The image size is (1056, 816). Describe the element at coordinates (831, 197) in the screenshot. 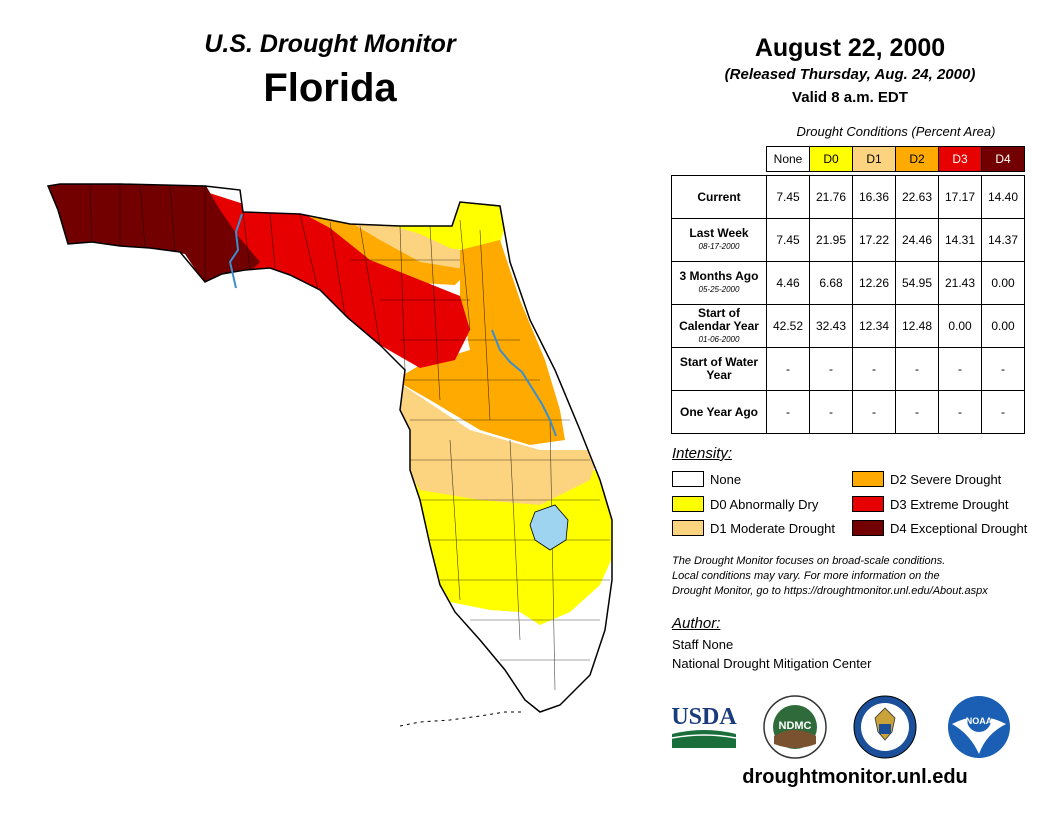

I see `cell: 21.76` at that location.